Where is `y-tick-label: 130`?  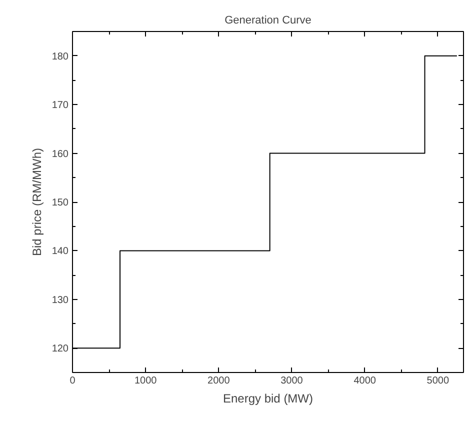 y-tick-label: 130 is located at coordinates (60, 300).